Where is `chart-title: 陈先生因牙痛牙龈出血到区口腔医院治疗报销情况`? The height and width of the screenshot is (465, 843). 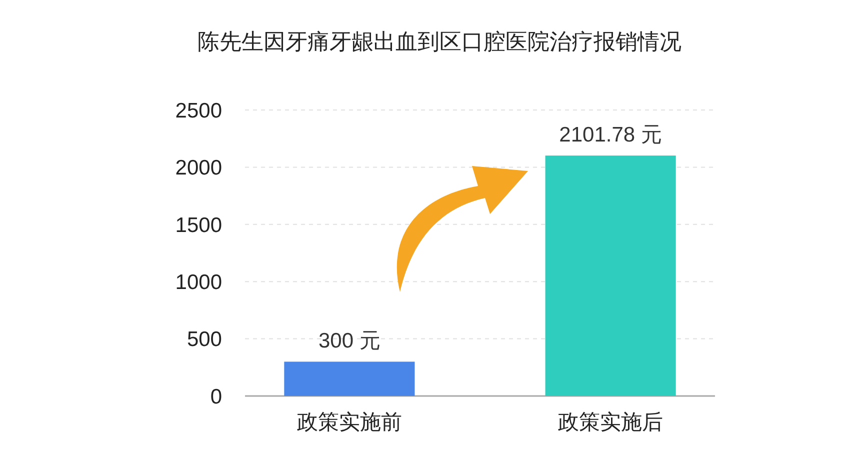 chart-title: 陈先生因牙痛牙龈出血到区口腔医院治疗报销情况 is located at coordinates (440, 42).